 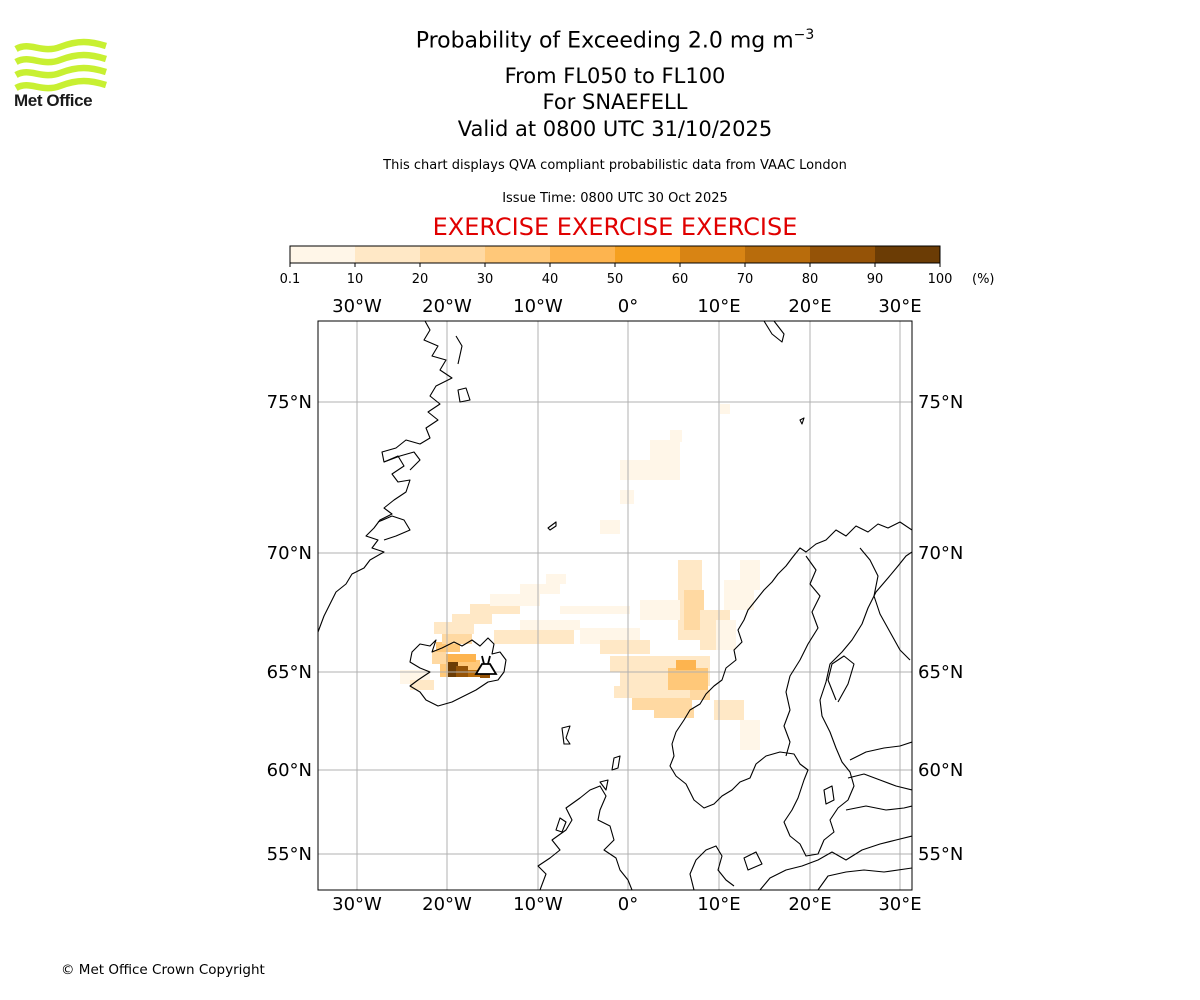 I want to click on svalbard-coastline, so click(x=774, y=332).